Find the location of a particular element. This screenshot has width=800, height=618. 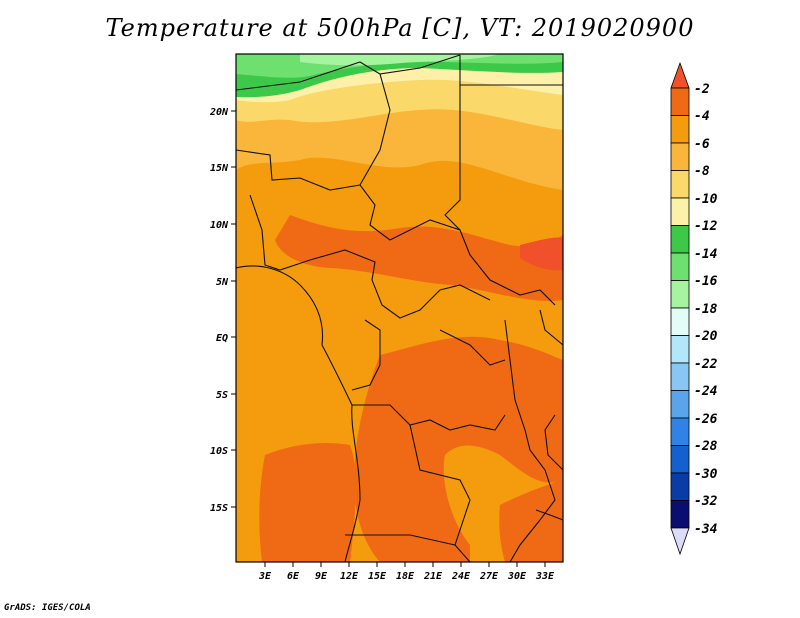

colorbar-label: -16 is located at coordinates (706, 281).